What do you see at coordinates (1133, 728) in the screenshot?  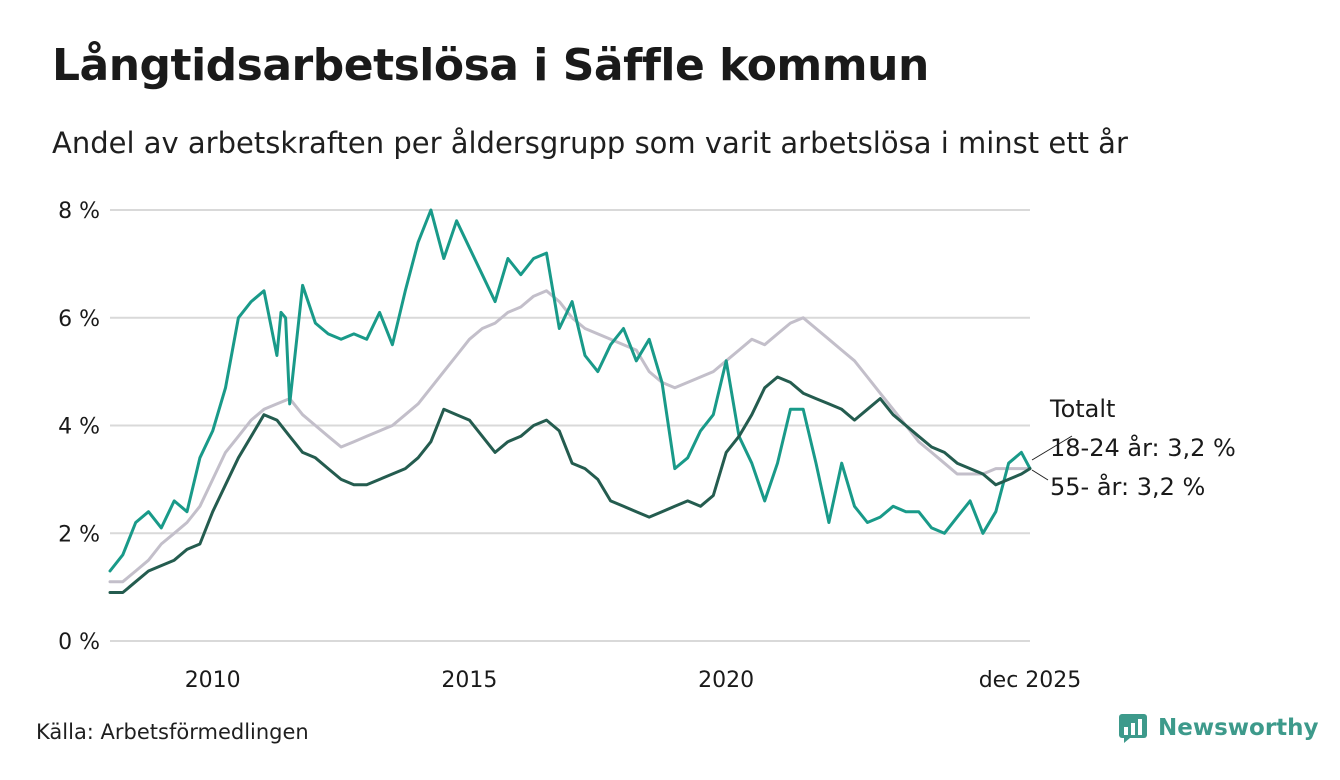 I see `newsworthy-icon` at bounding box center [1133, 728].